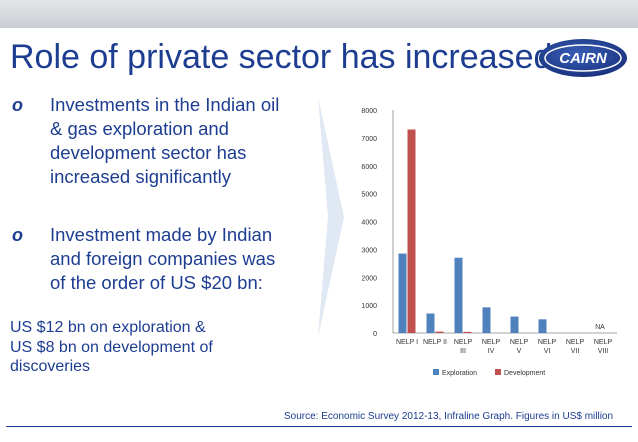  I want to click on legend-swatch-exploration, so click(436, 372).